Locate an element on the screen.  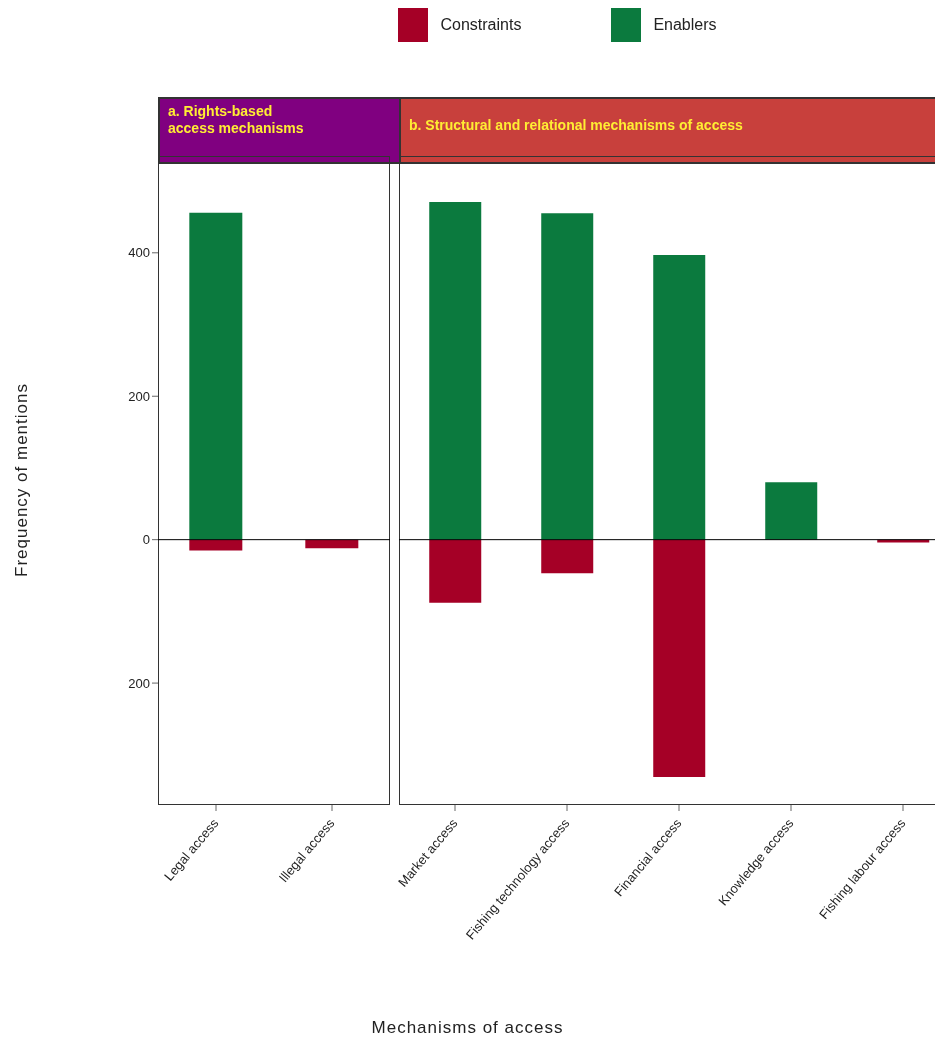
y-tick-label: 400 is located at coordinates (139, 253).